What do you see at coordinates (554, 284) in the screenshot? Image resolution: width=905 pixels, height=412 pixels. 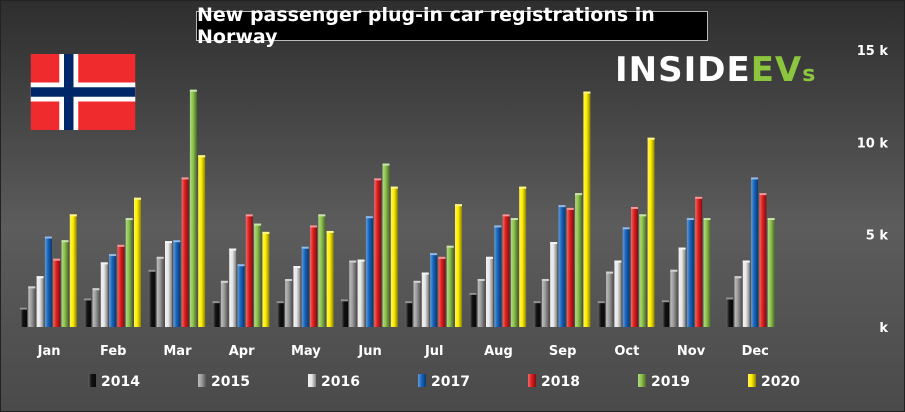 I see `bar-sep-2016` at bounding box center [554, 284].